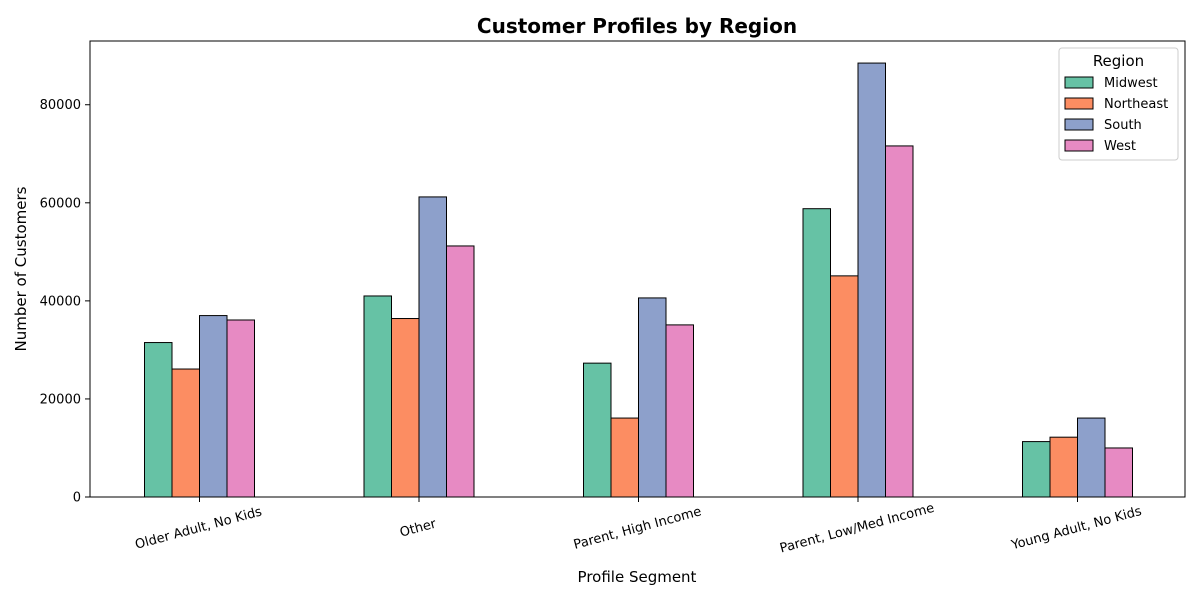 The width and height of the screenshot is (1200, 600). Describe the element at coordinates (1120, 146) in the screenshot. I see `legend-label-west: West` at that location.